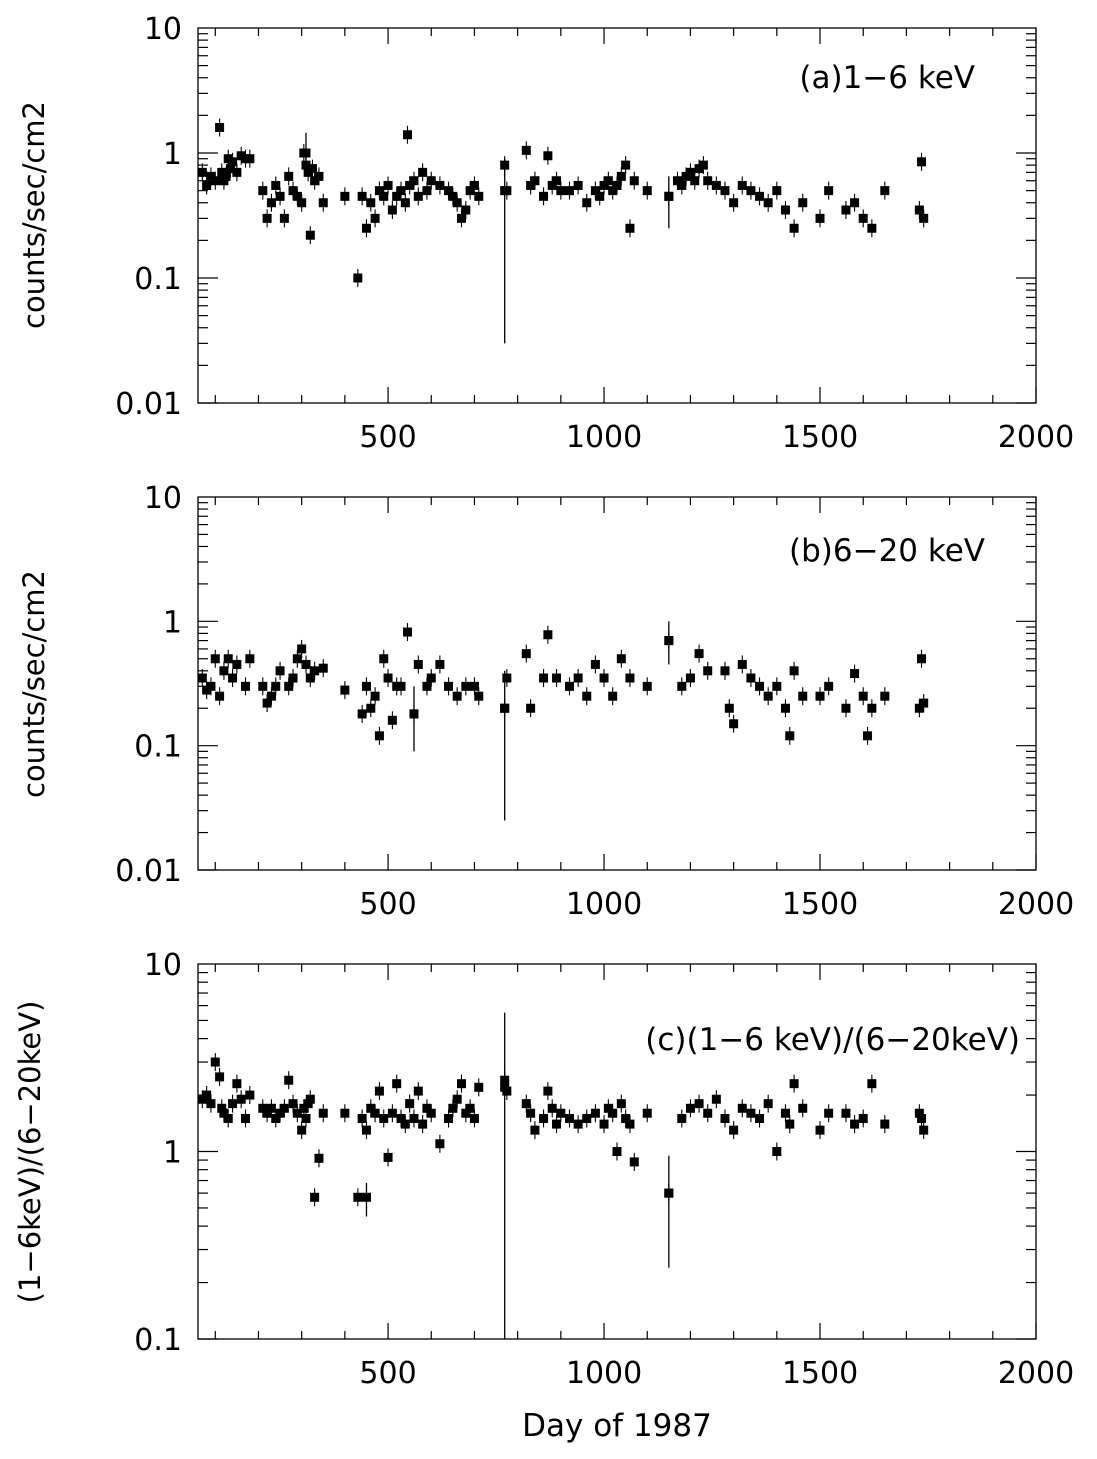  What do you see at coordinates (163, 29) in the screenshot?
I see `y-tick-label: 10` at bounding box center [163, 29].